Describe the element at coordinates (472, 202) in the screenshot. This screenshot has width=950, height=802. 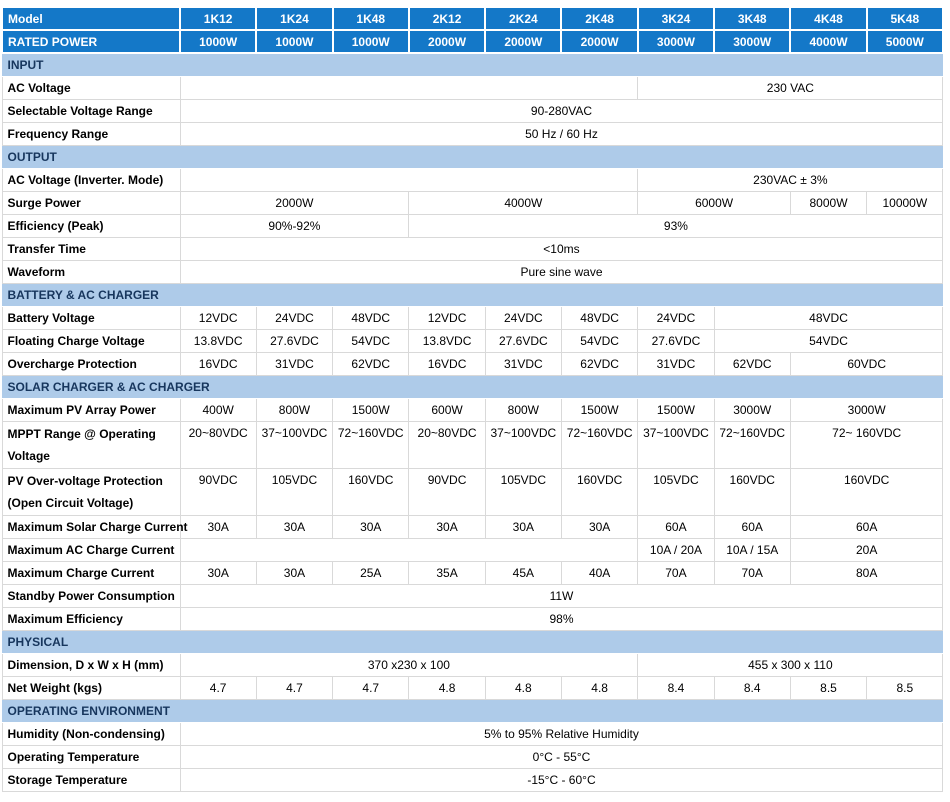
I see `spec-row: Surge Power 2000W 4000W 6000W 8000W 10000W` at that location.